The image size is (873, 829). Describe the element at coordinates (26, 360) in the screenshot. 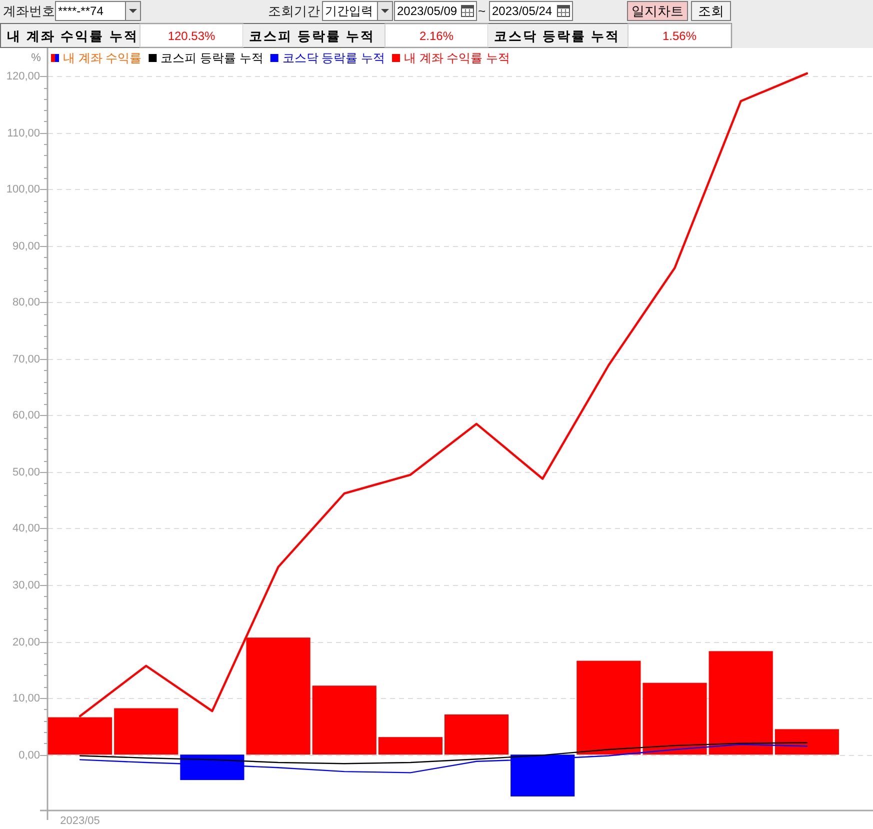

I see `y-tick-label: 70,00` at that location.